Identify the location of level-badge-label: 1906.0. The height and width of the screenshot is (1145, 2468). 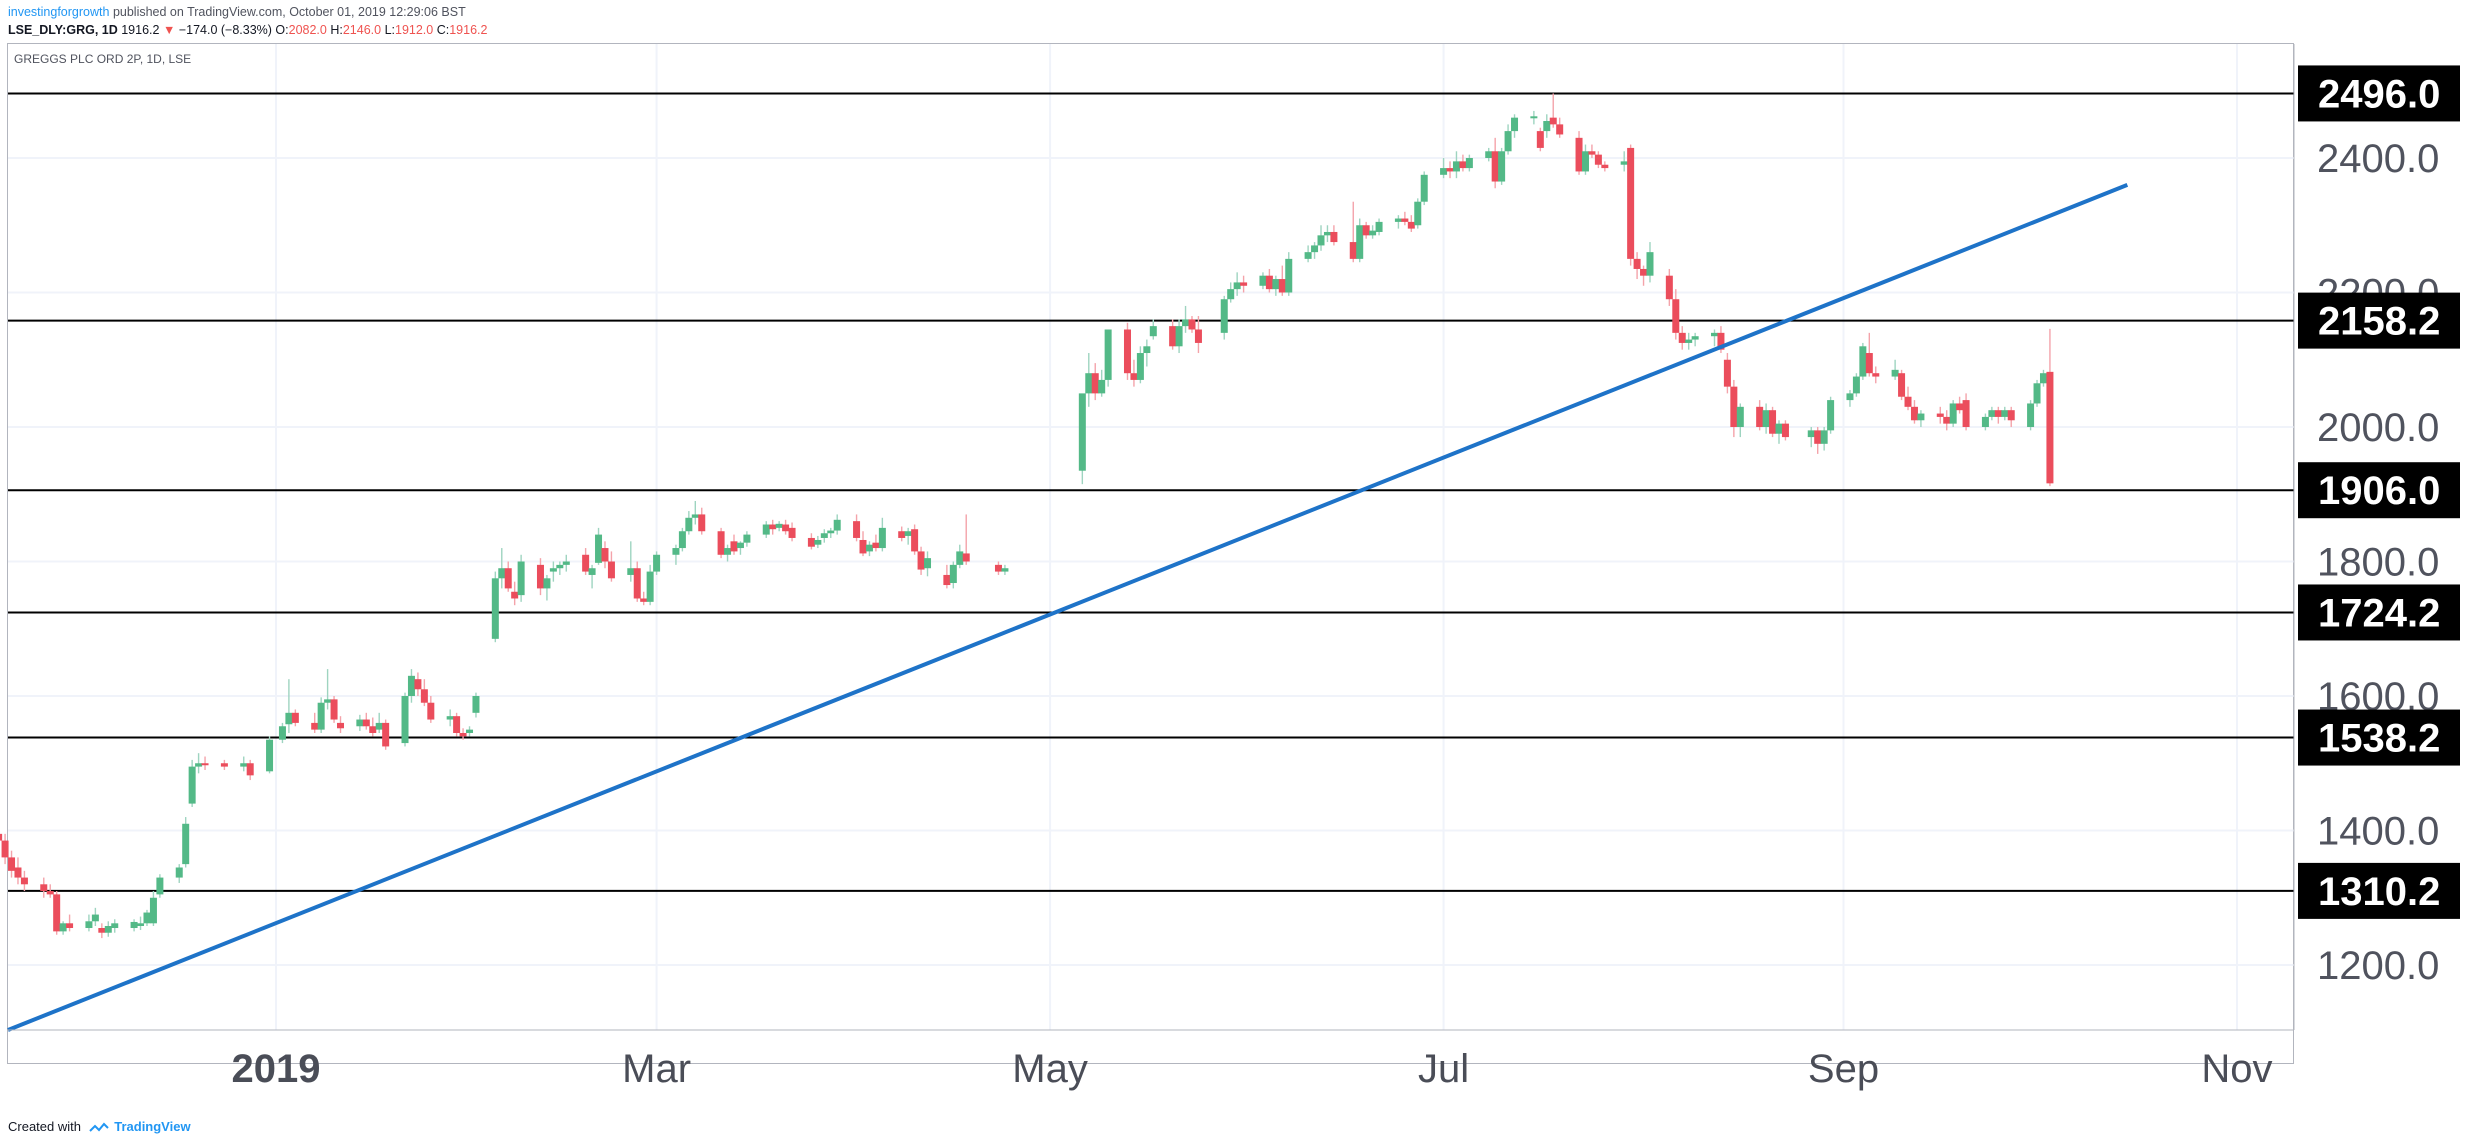
(2379, 491).